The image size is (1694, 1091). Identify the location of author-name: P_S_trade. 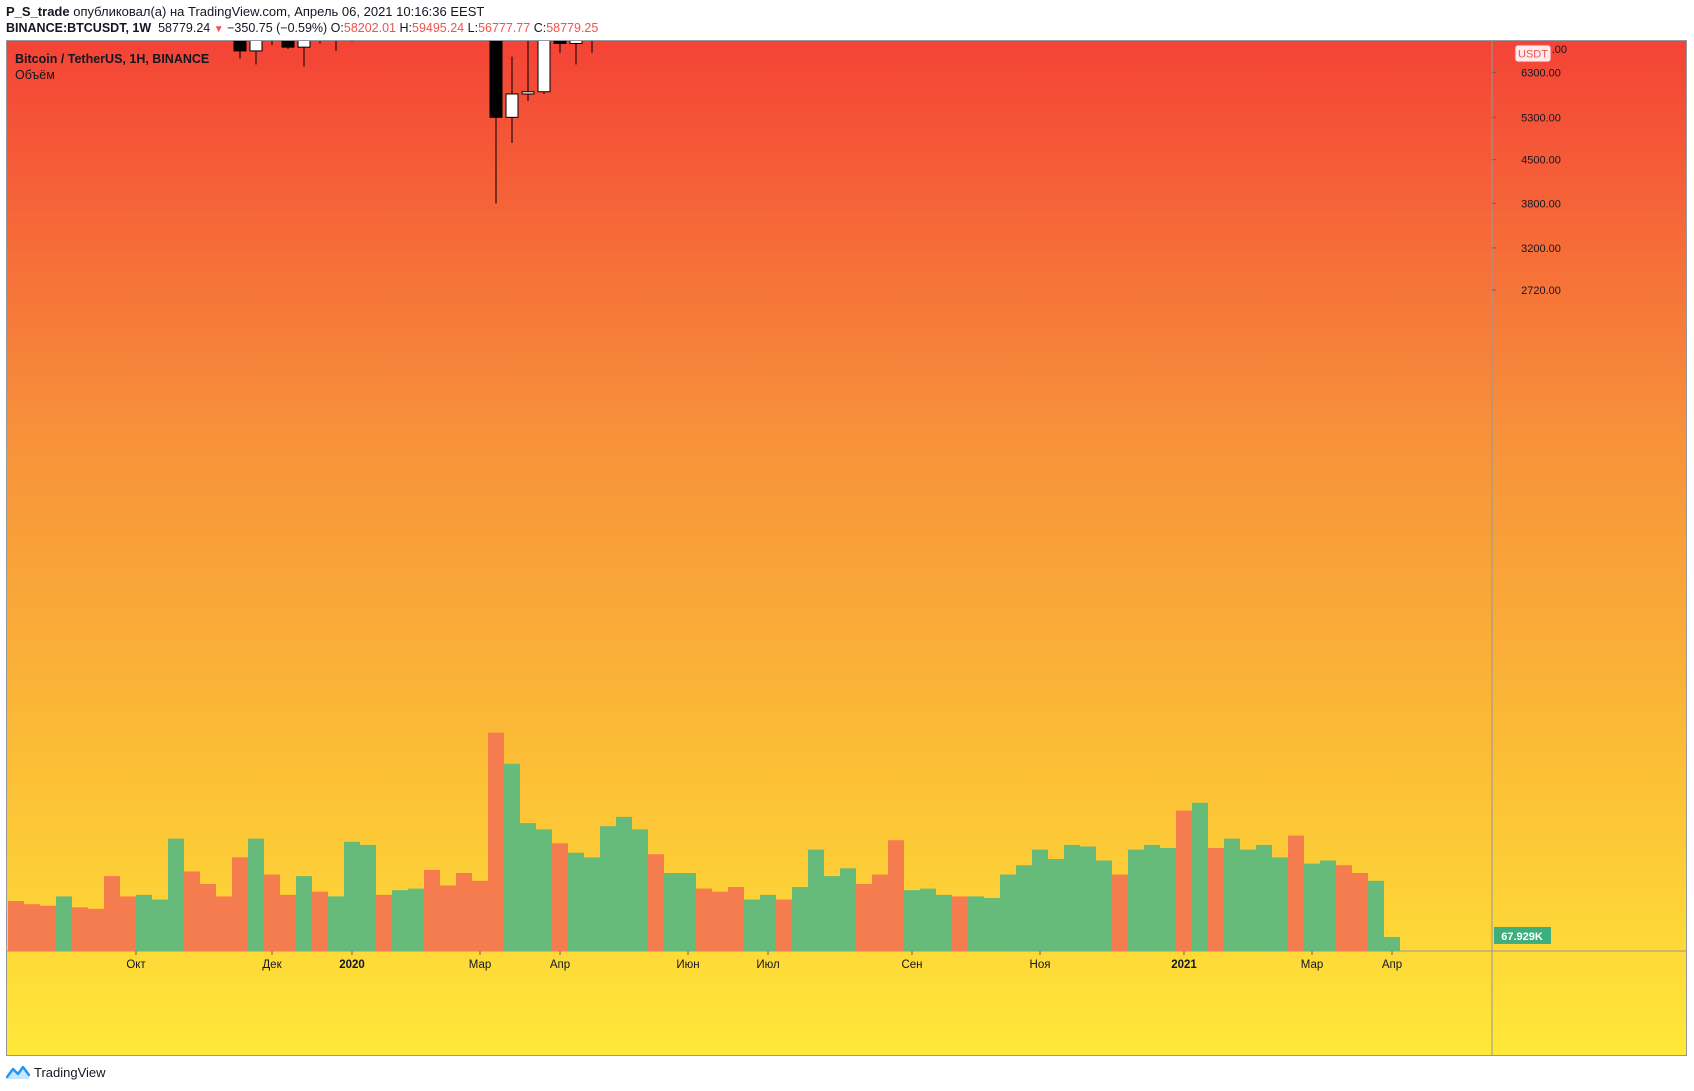
(38, 11).